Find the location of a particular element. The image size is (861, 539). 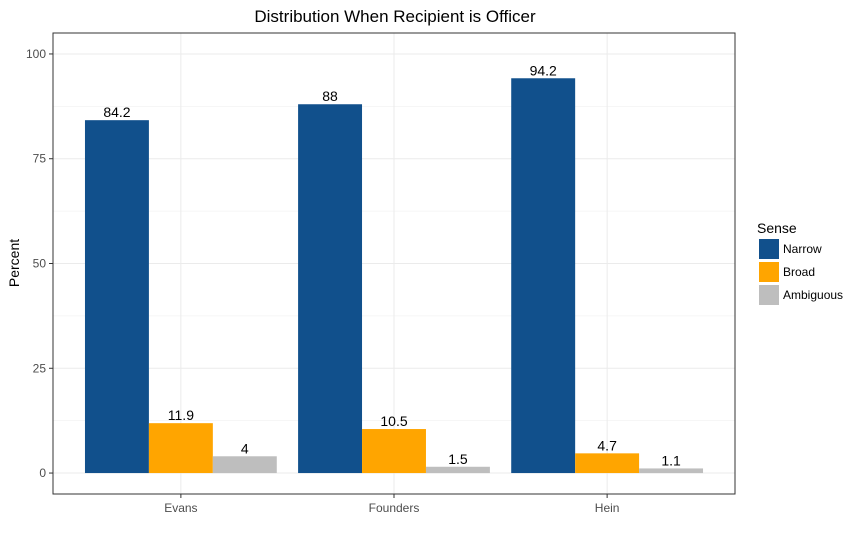

data-label: 4 is located at coordinates (245, 448).